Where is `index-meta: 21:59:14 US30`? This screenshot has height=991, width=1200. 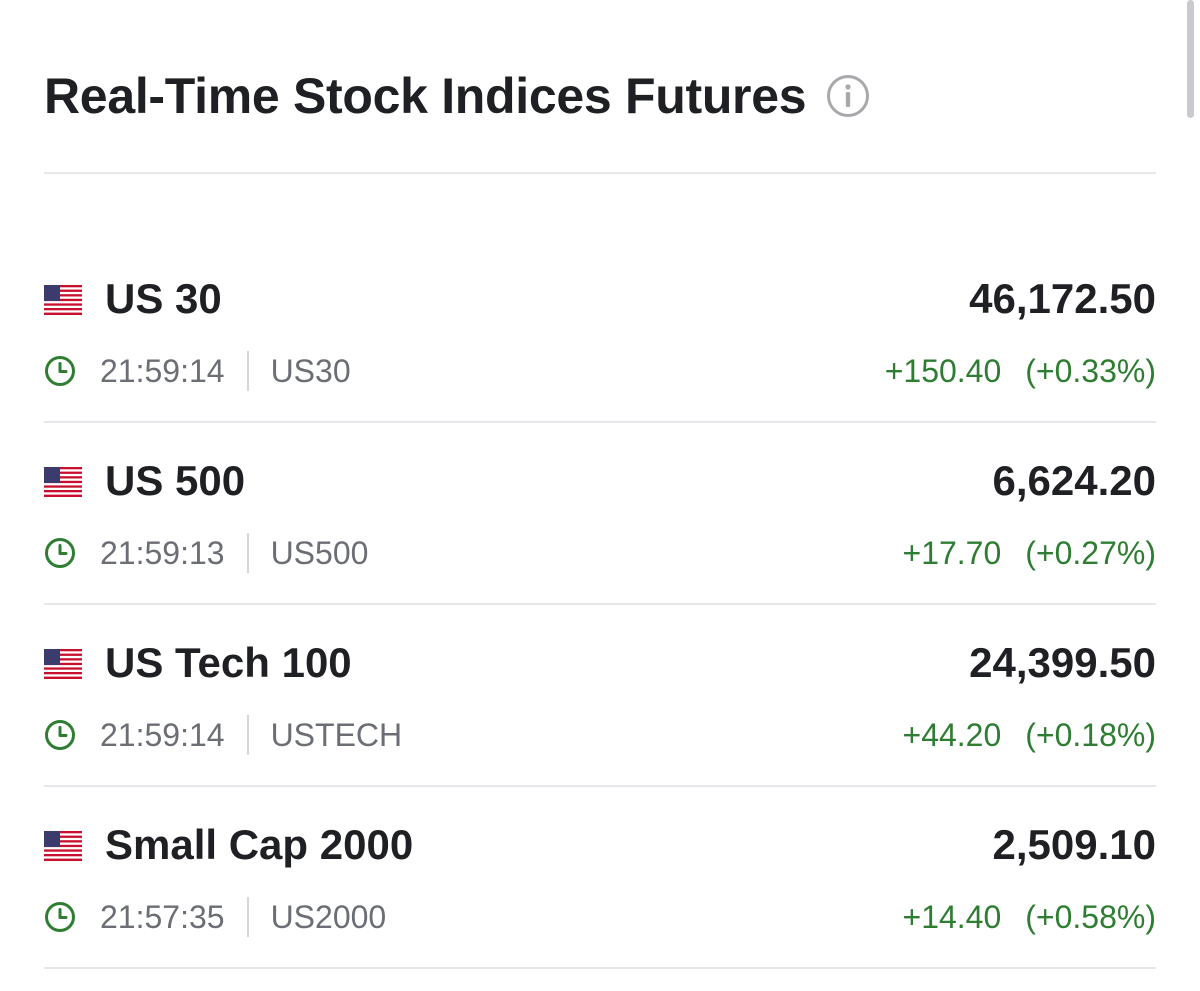 index-meta: 21:59:14 US30 is located at coordinates (197, 371).